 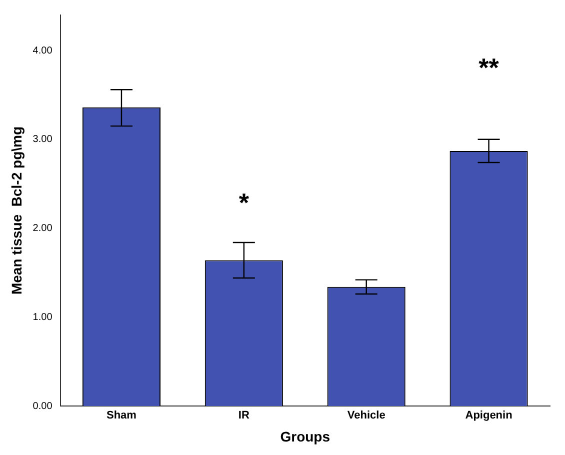 I want to click on x-tick-label: Vehicle, so click(x=366, y=416).